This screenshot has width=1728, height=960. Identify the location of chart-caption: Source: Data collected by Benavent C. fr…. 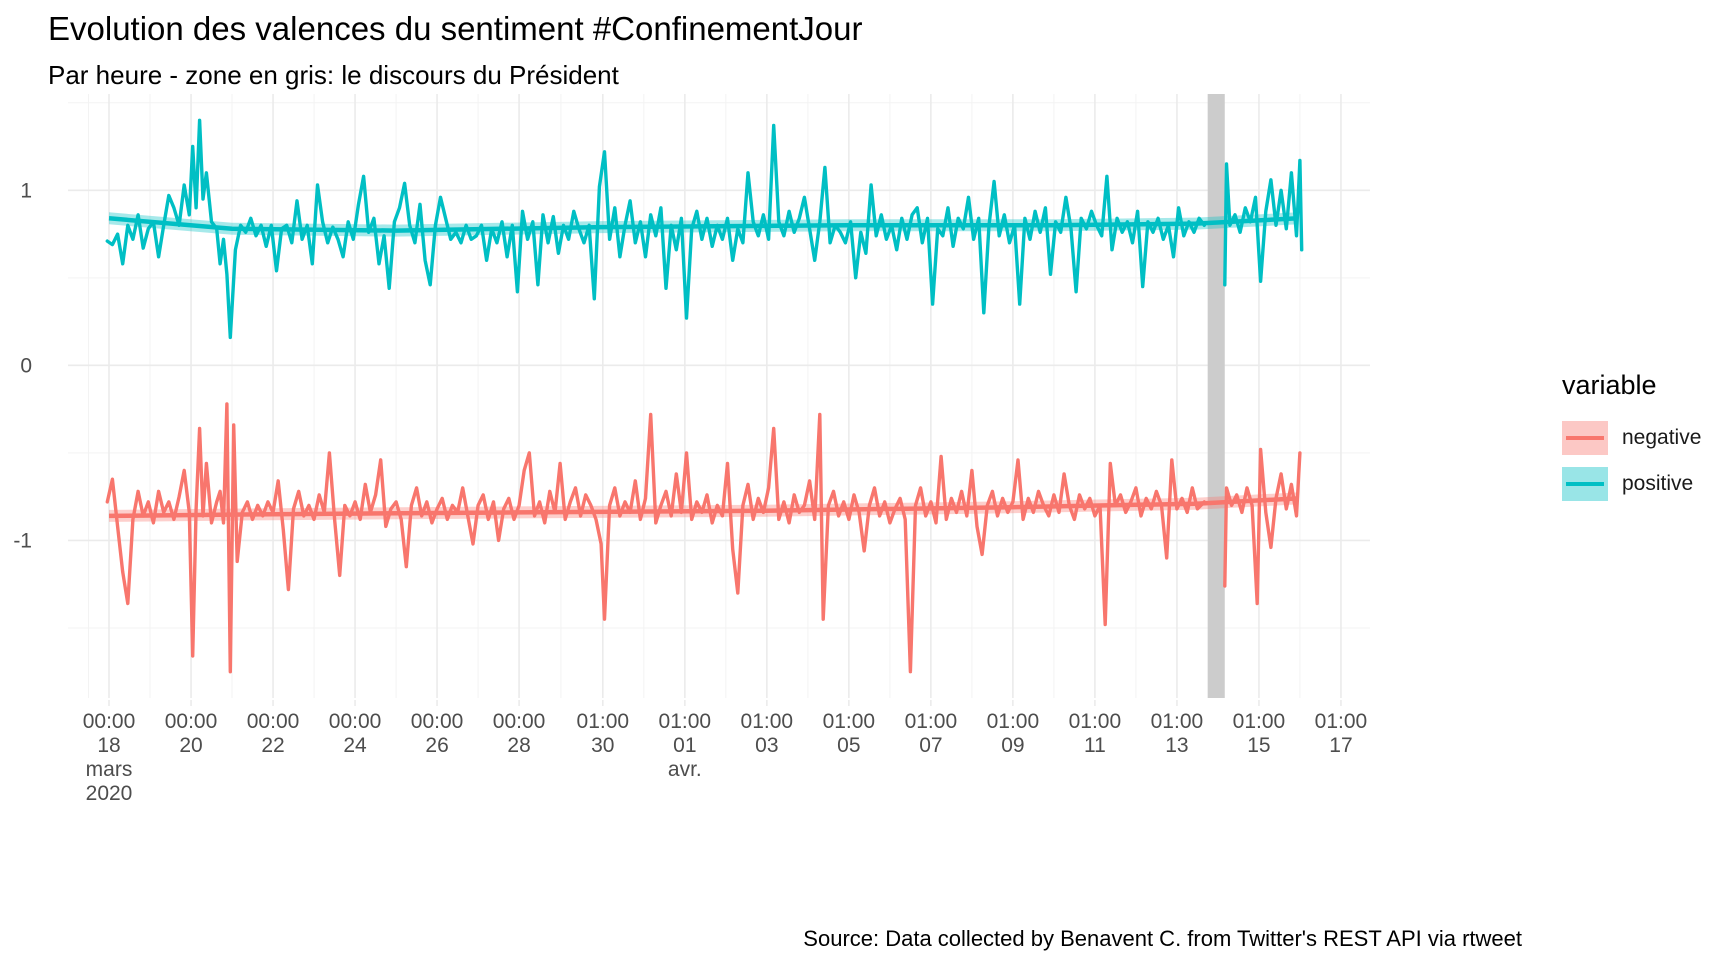
(1162, 938).